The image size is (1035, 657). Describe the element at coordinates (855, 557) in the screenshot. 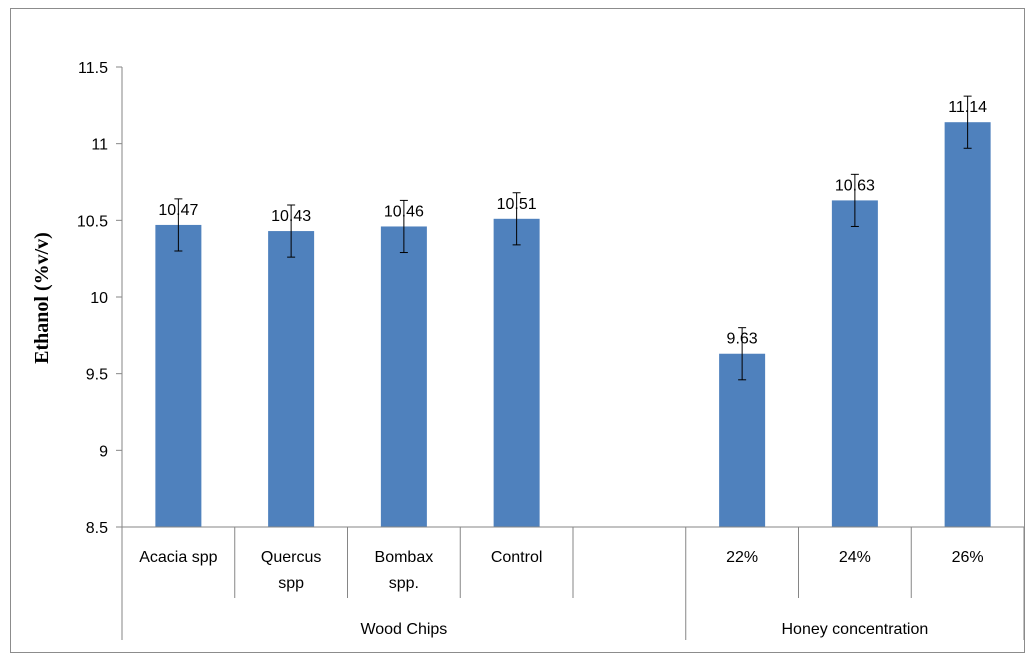

I see `category-label: 24%` at that location.